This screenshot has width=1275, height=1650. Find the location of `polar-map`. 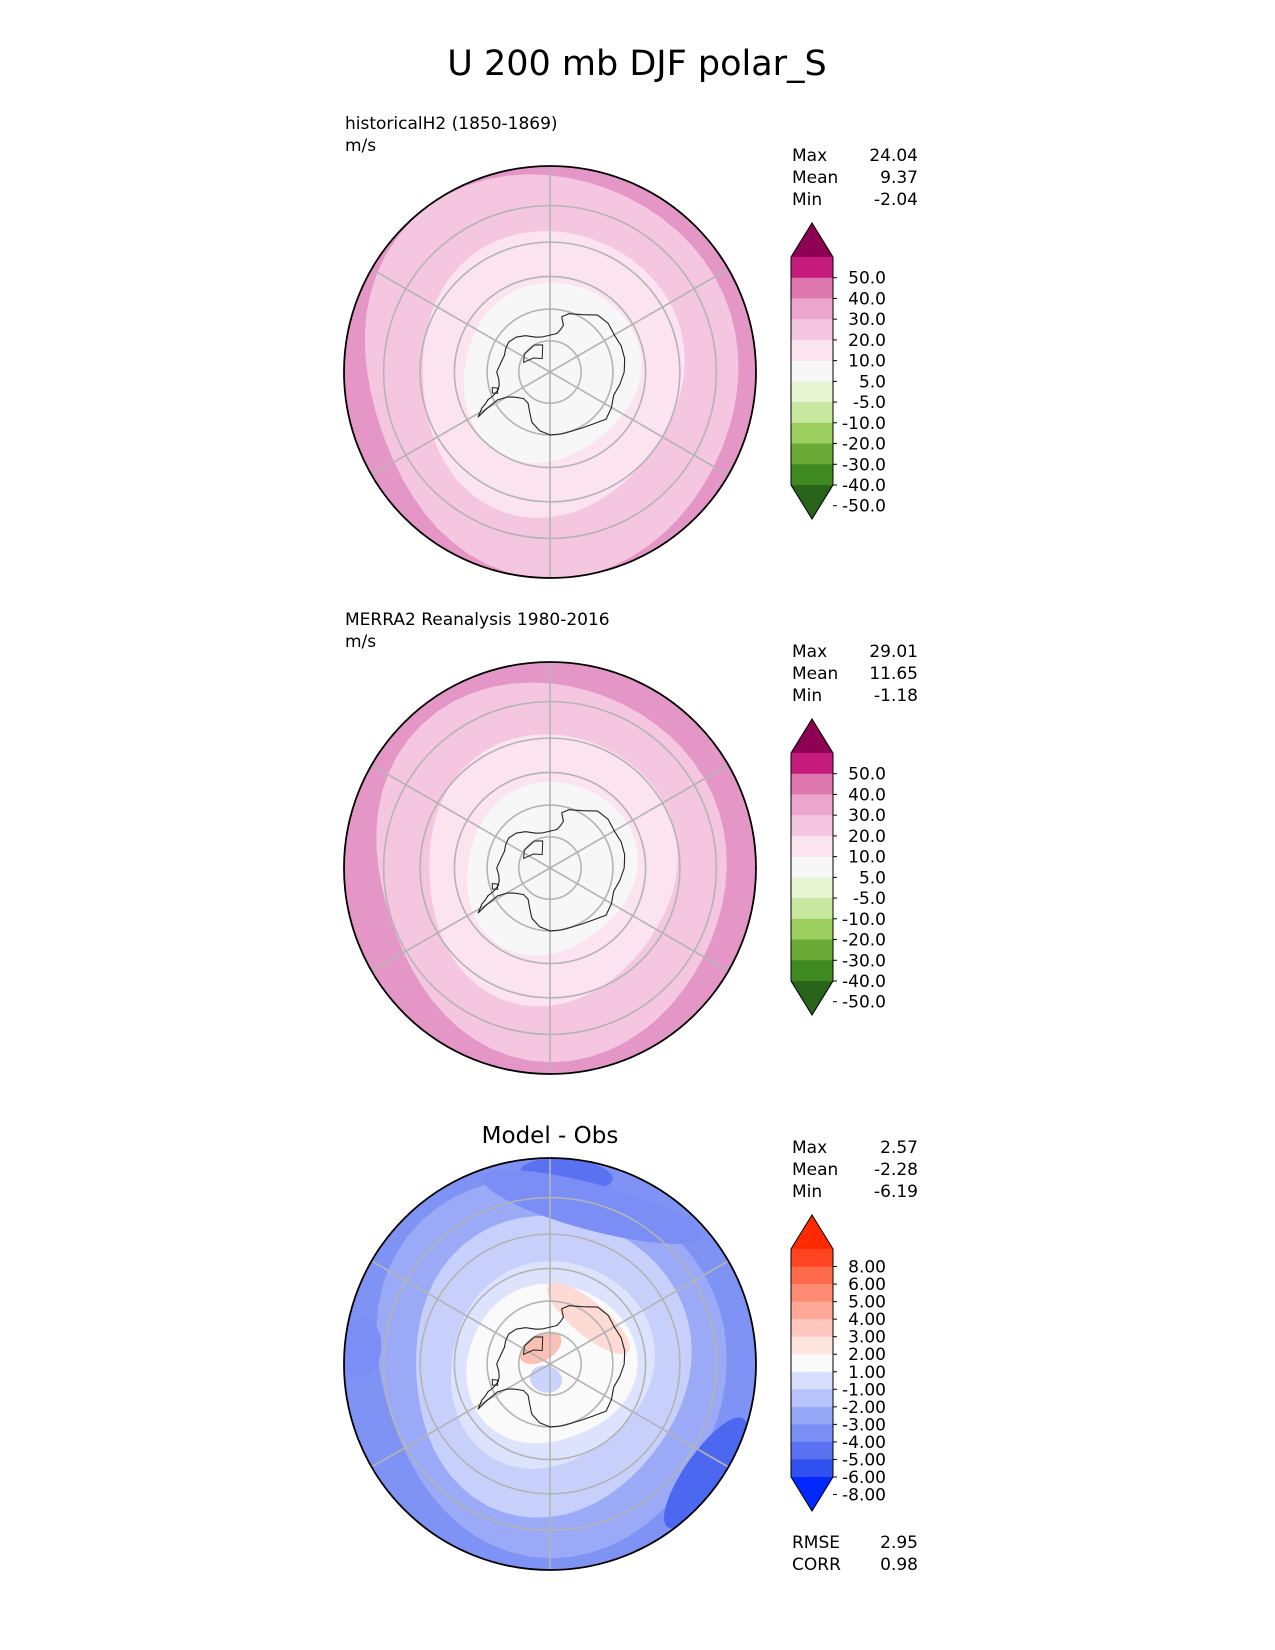

polar-map is located at coordinates (550, 868).